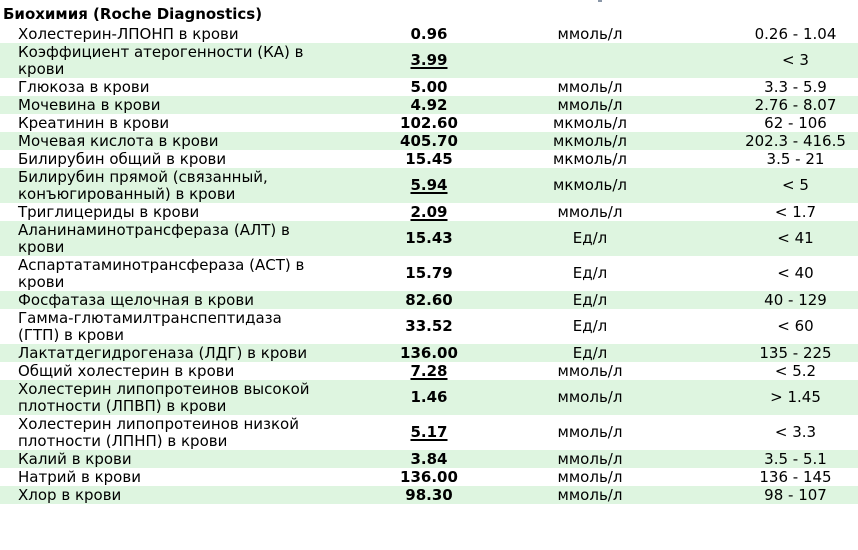 The width and height of the screenshot is (858, 550). What do you see at coordinates (154, 238) in the screenshot?
I see `test-name: Аланинаминотрансфераза (АЛТ) в крови` at bounding box center [154, 238].